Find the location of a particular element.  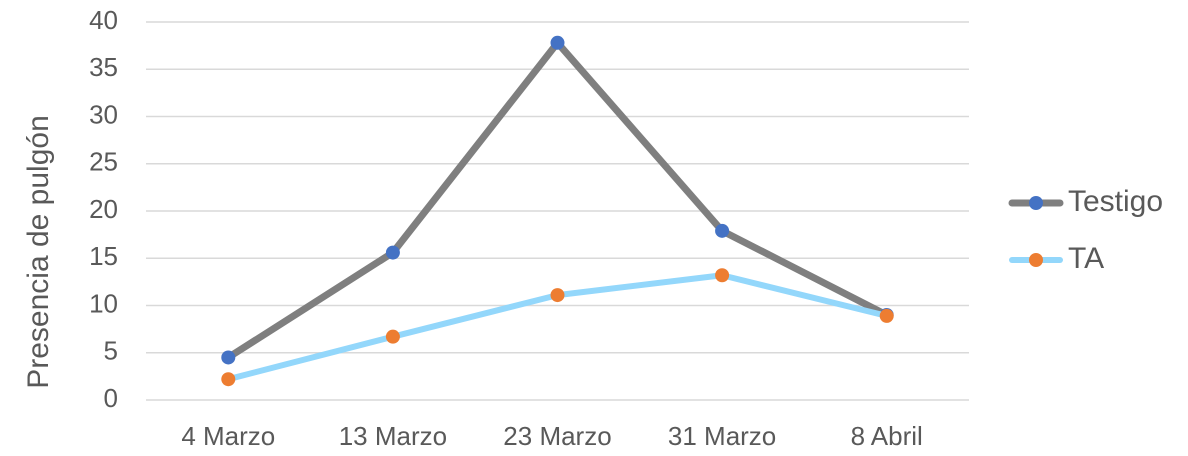

y-axis-title: Presencia de pulgón is located at coordinates (38, 252).